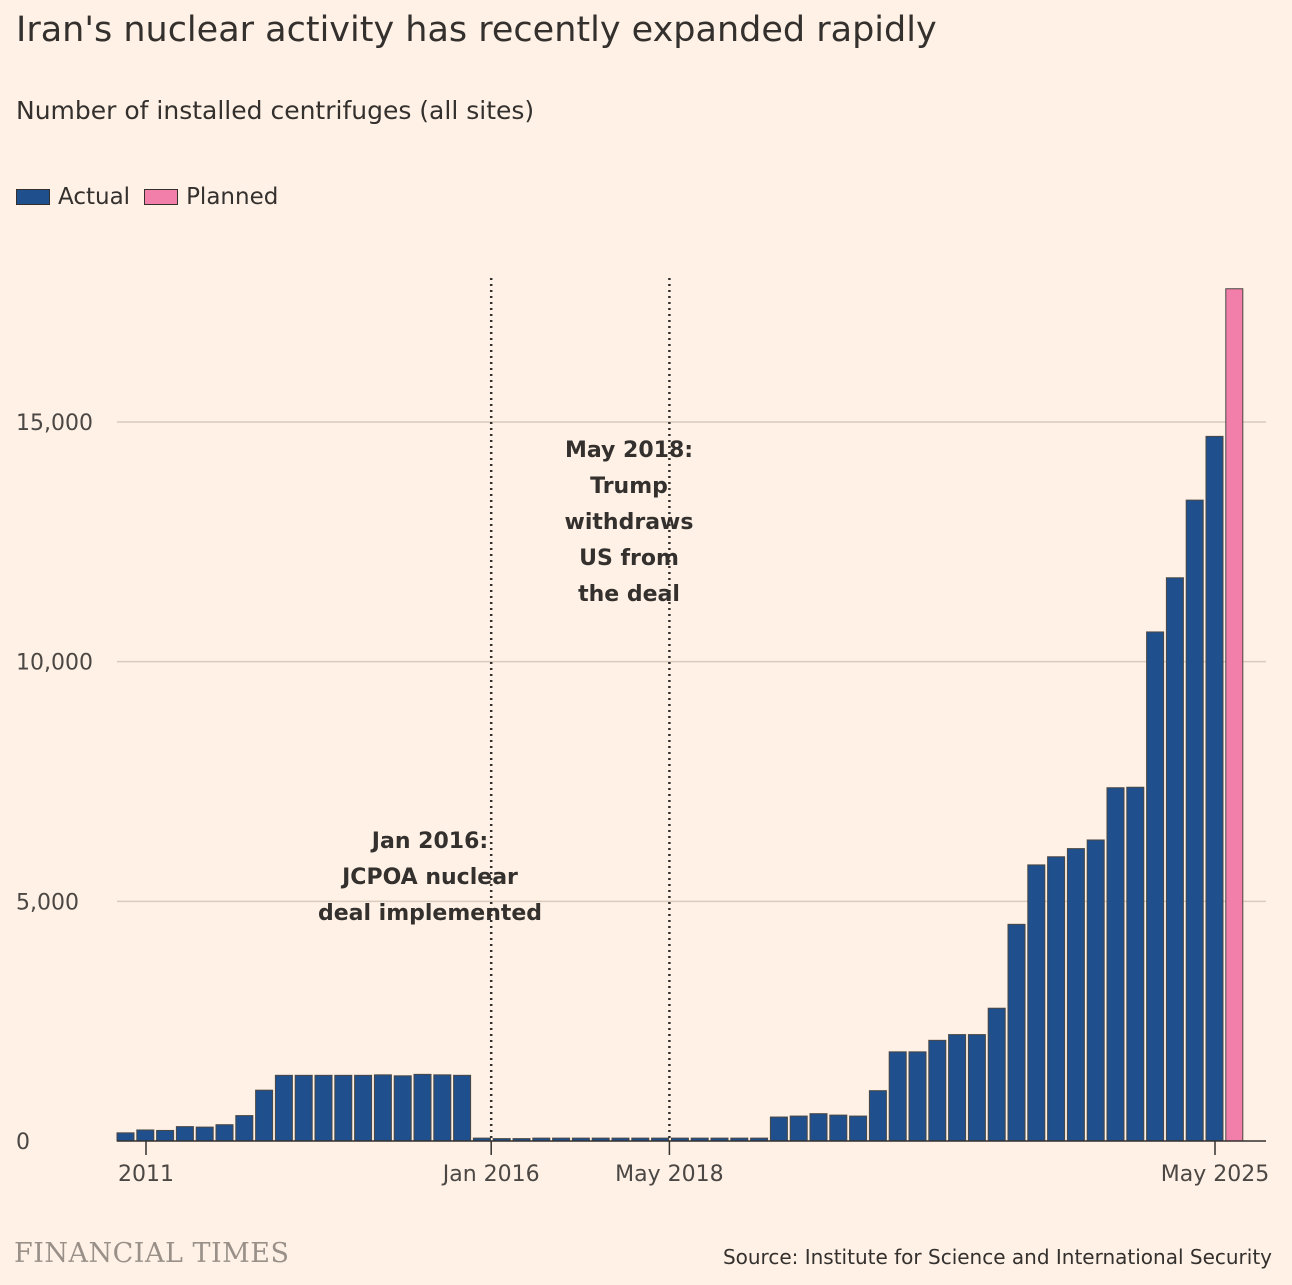 The image size is (1292, 1285). I want to click on legend-swatch-actual, so click(33, 197).